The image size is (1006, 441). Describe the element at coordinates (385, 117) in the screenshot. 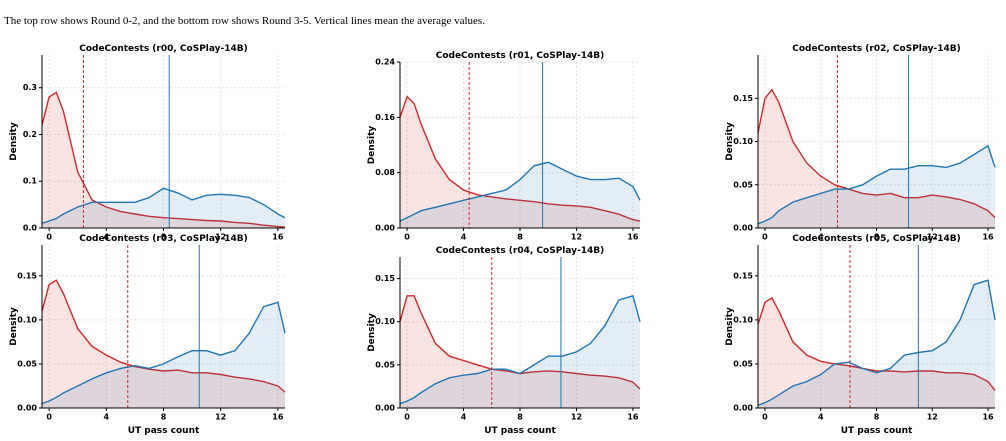

I see `y-tick-label: 0.16` at that location.